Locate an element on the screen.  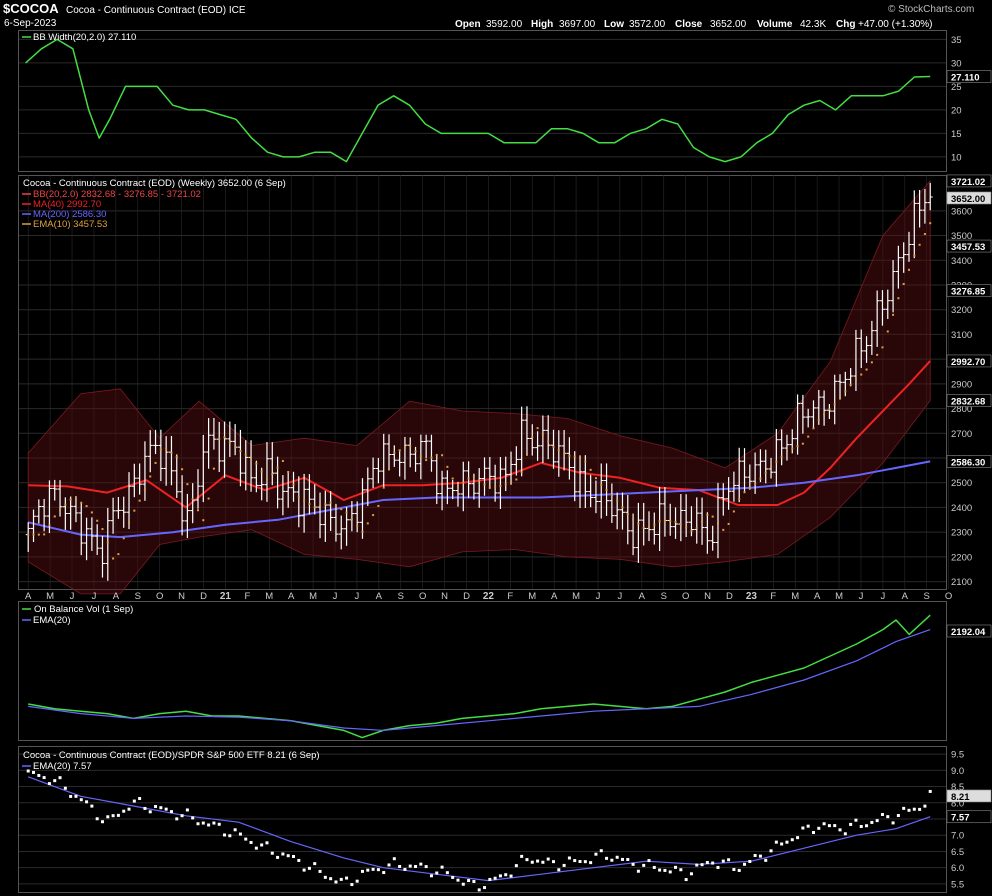
chg-label: Chg is located at coordinates (845, 24).